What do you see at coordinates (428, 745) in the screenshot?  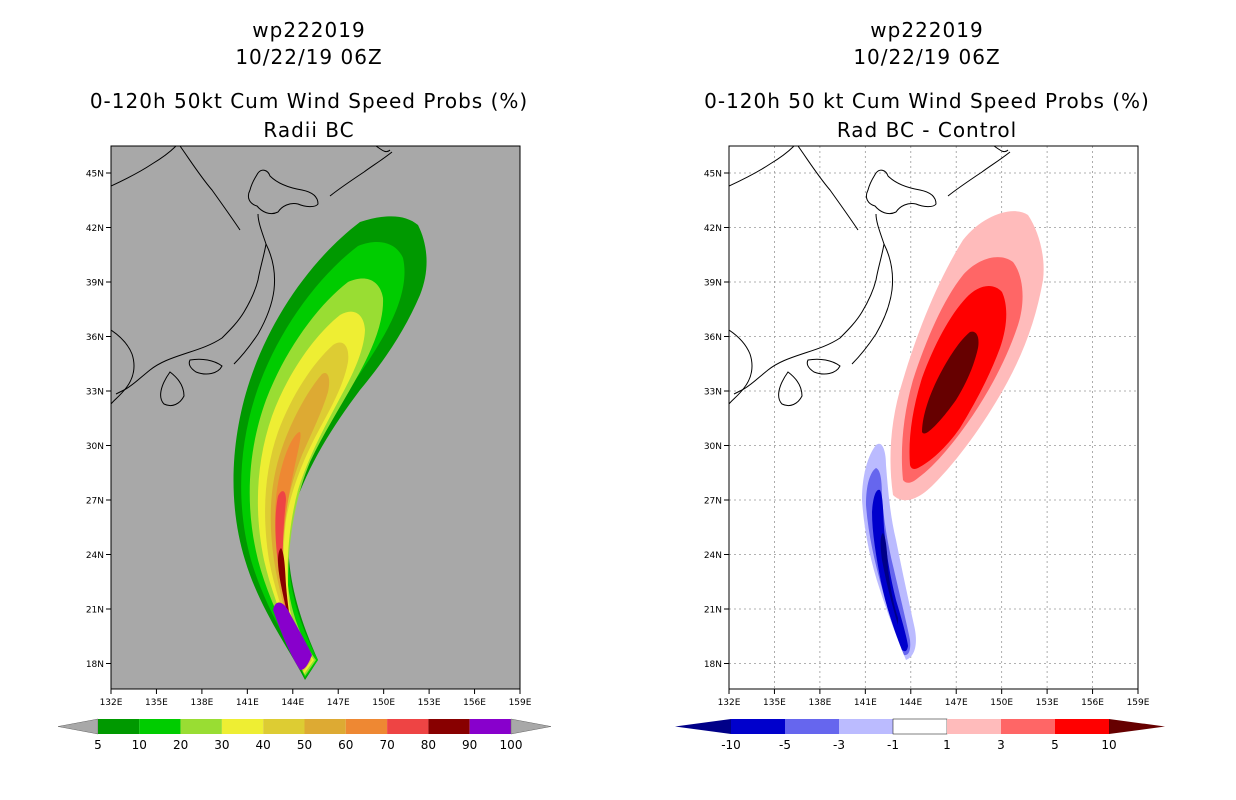 I see `colorbar-label: 80` at bounding box center [428, 745].